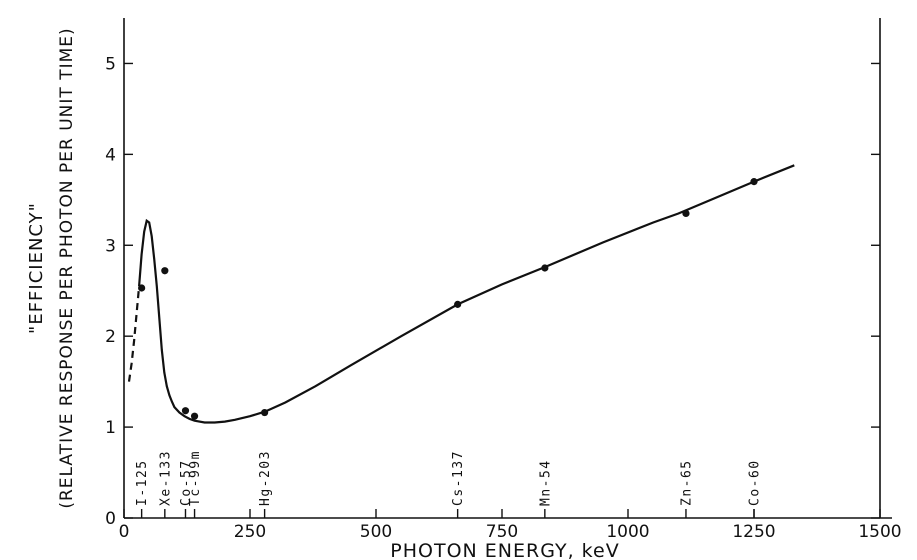  I want to click on isotope-label: Co-60, so click(755, 482).